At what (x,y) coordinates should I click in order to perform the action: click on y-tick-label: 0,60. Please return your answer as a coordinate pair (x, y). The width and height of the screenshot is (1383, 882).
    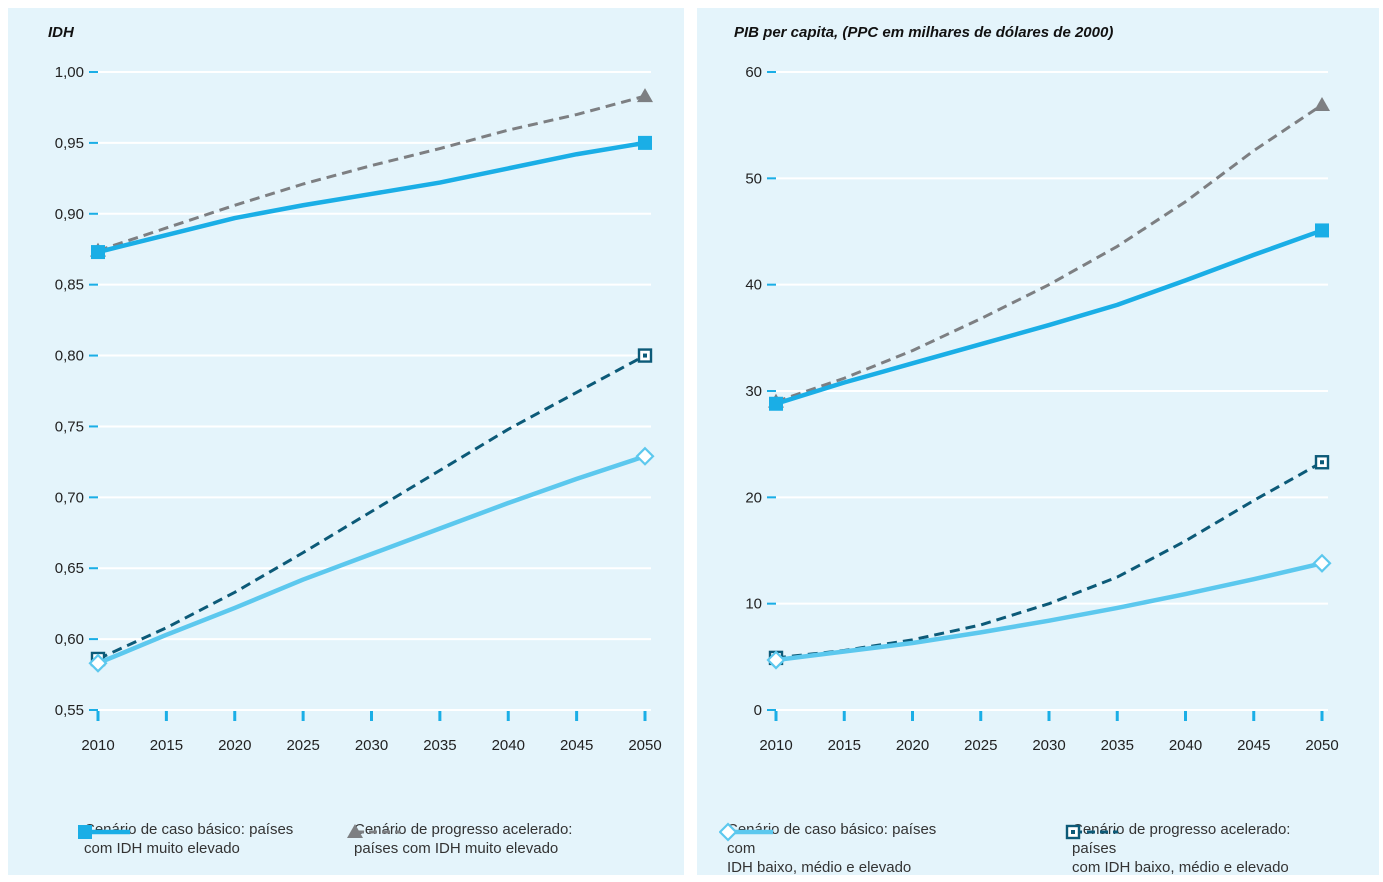
    Looking at the image, I should click on (69, 639).